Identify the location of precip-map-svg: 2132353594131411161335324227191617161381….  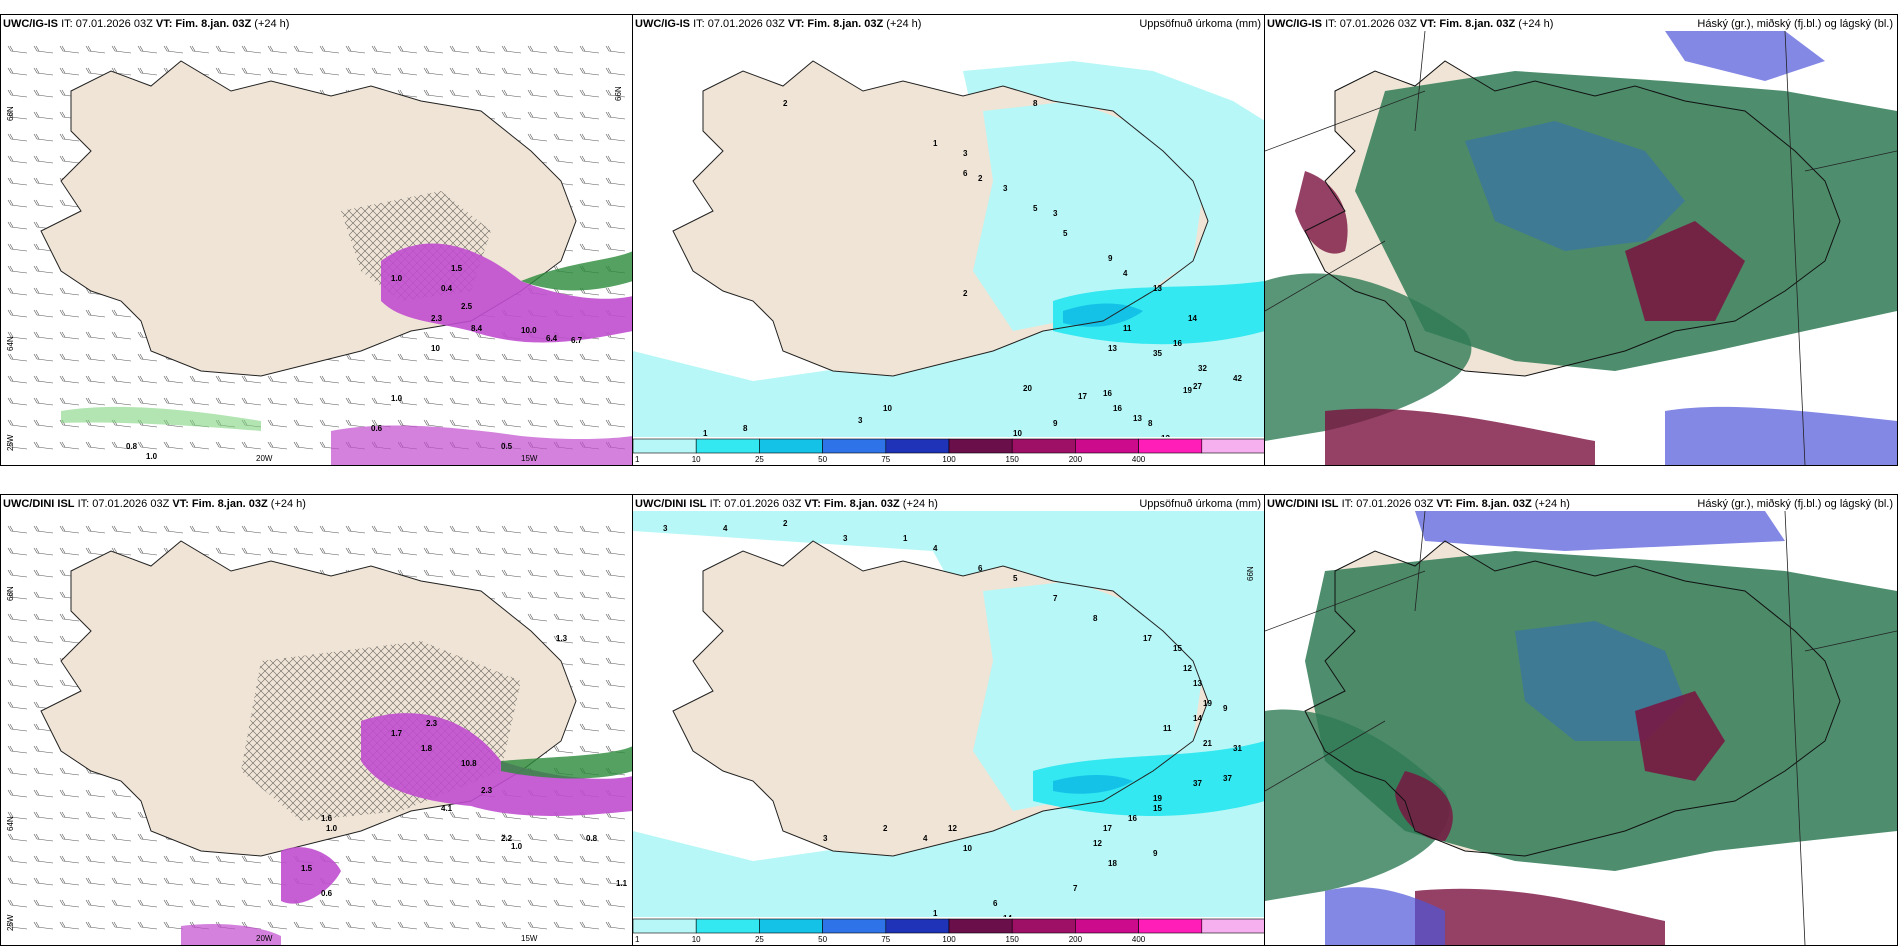
(949, 234).